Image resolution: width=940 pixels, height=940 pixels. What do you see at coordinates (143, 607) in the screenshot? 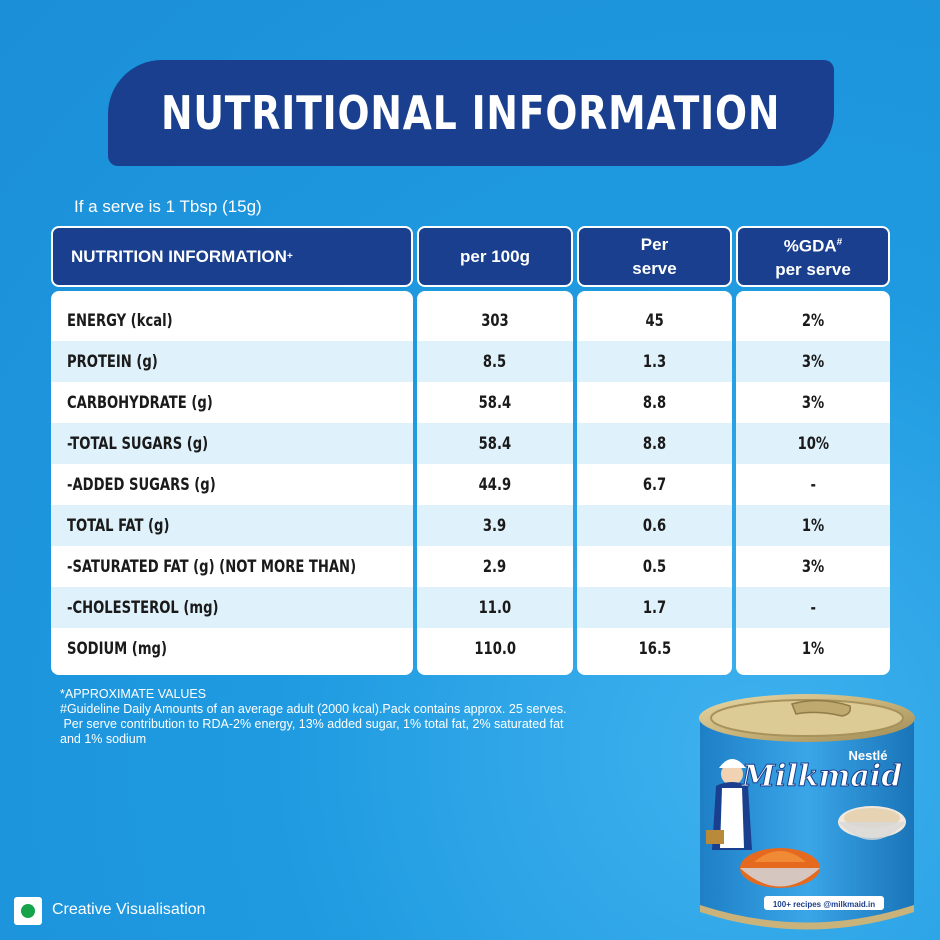
I see `nutrient-name: -CHOLESTEROL (mg)` at bounding box center [143, 607].